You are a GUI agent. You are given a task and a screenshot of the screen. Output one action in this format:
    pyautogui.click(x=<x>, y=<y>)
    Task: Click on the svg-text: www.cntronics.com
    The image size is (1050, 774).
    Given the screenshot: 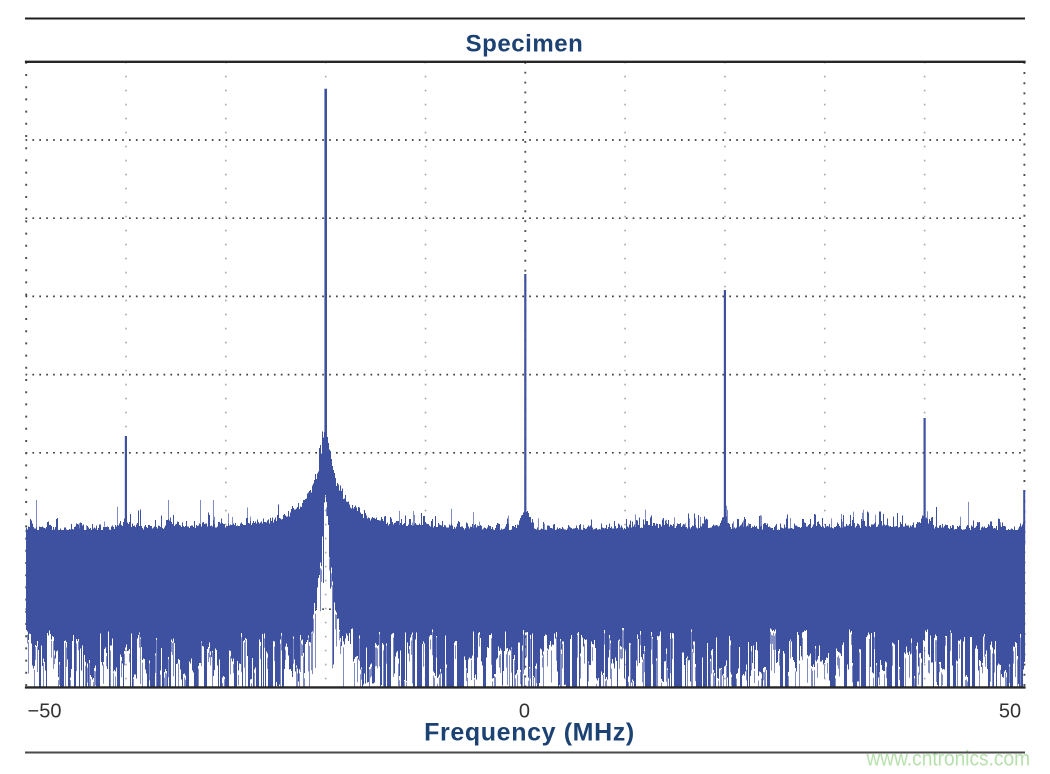 What is the action you would take?
    pyautogui.click(x=948, y=759)
    